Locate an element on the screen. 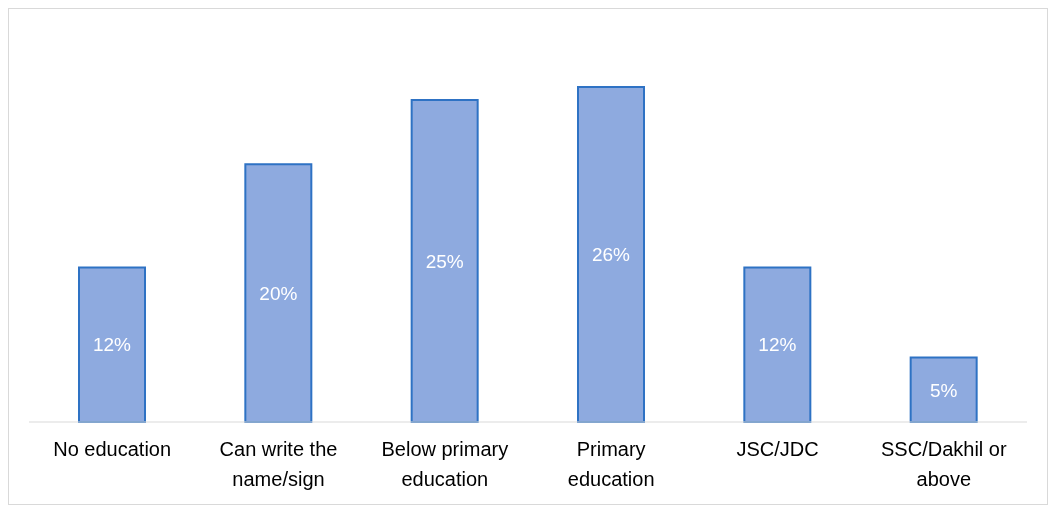 Image resolution: width=1056 pixels, height=513 pixels. data-label: 26% is located at coordinates (611, 255).